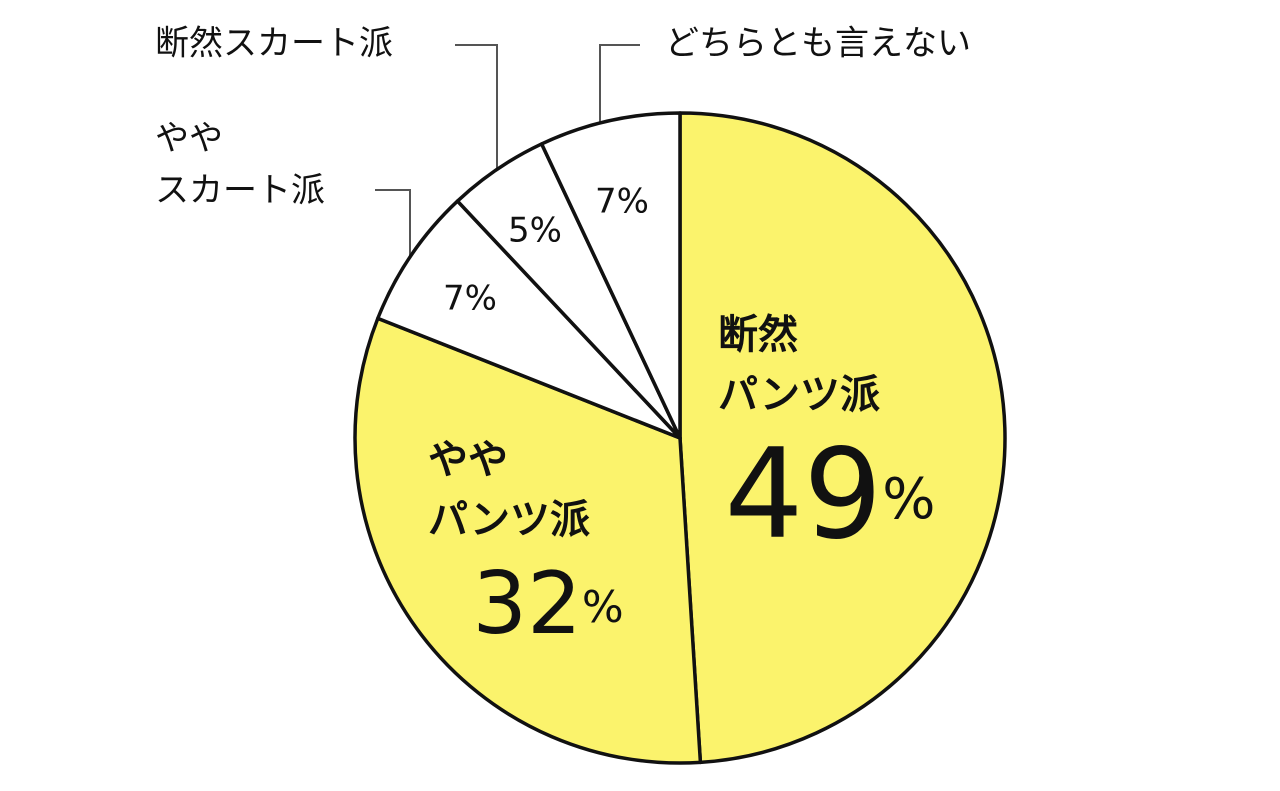 This screenshot has width=1280, height=791. I want to click on value-number: 49, so click(803, 495).